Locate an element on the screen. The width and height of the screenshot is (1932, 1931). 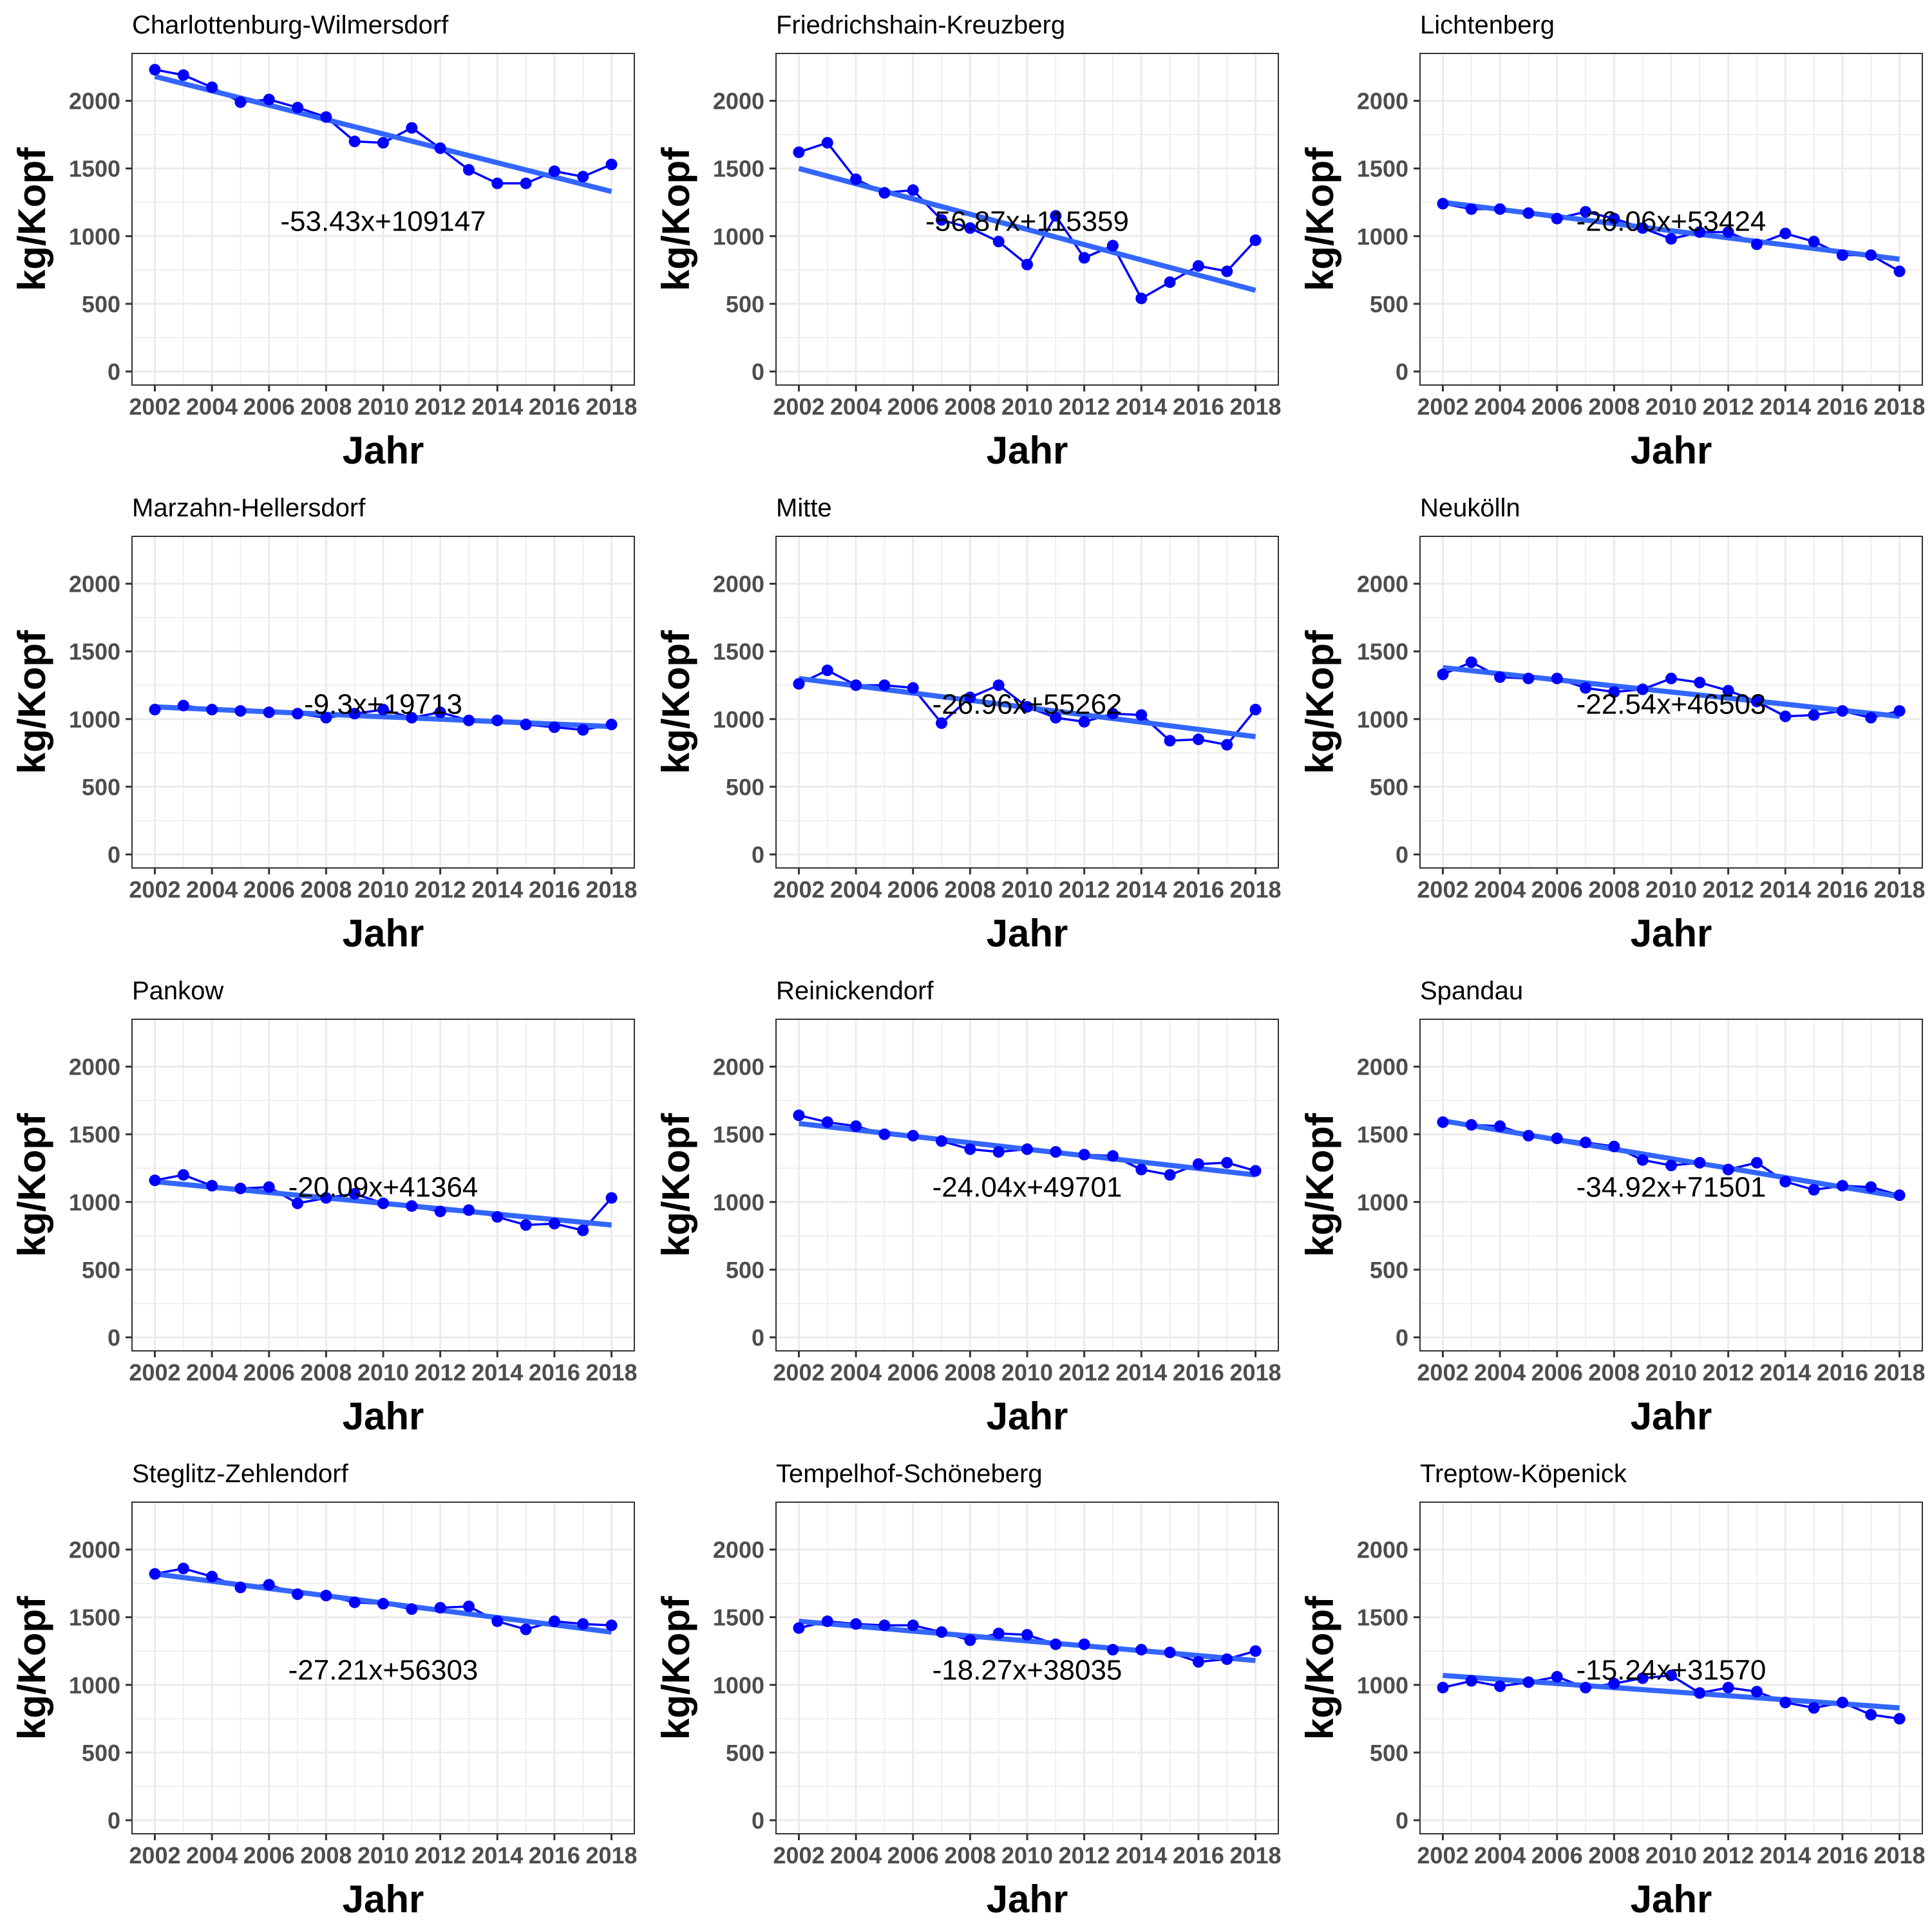
y-tick-label: 1500 is located at coordinates (739, 1618).